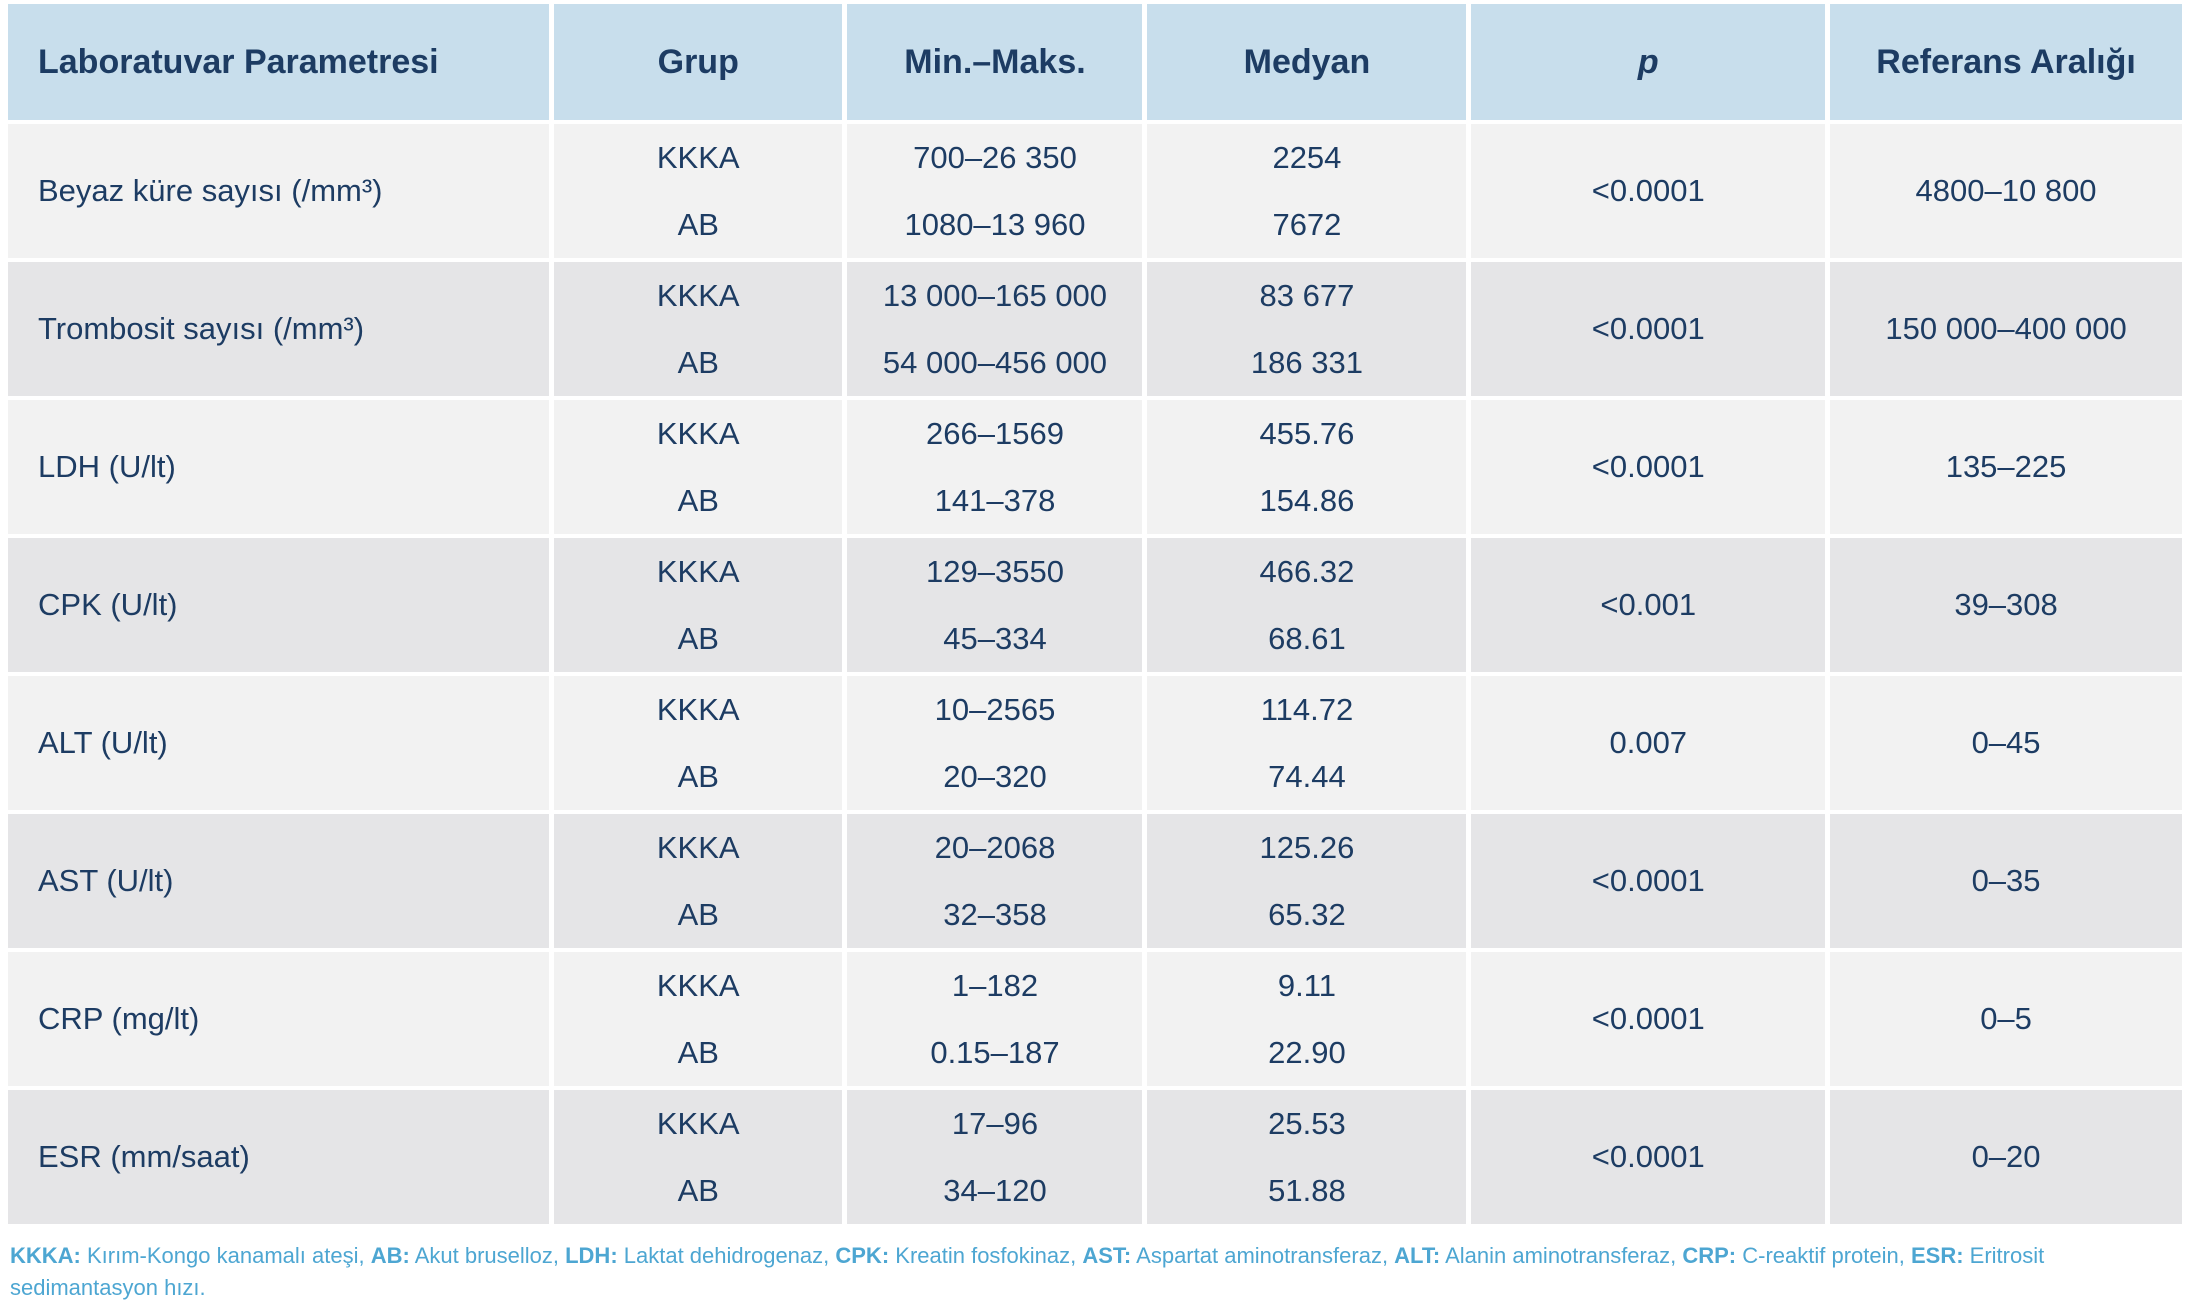  Describe the element at coordinates (281, 604) in the screenshot. I see `parameter-cell: CPK (U/lt)` at that location.